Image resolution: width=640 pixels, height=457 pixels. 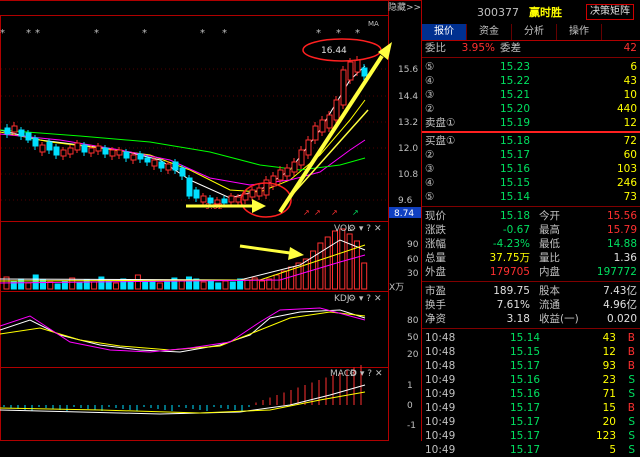 What do you see at coordinates (226, 206) in the screenshot?
I see `flat-arrow` at bounding box center [226, 206].